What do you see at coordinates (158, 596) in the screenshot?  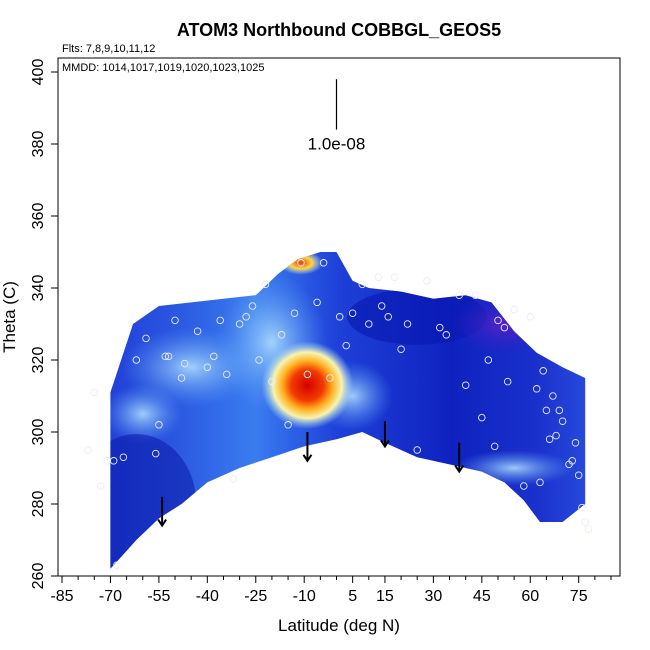 I see `x-tick-label: -55` at bounding box center [158, 596].